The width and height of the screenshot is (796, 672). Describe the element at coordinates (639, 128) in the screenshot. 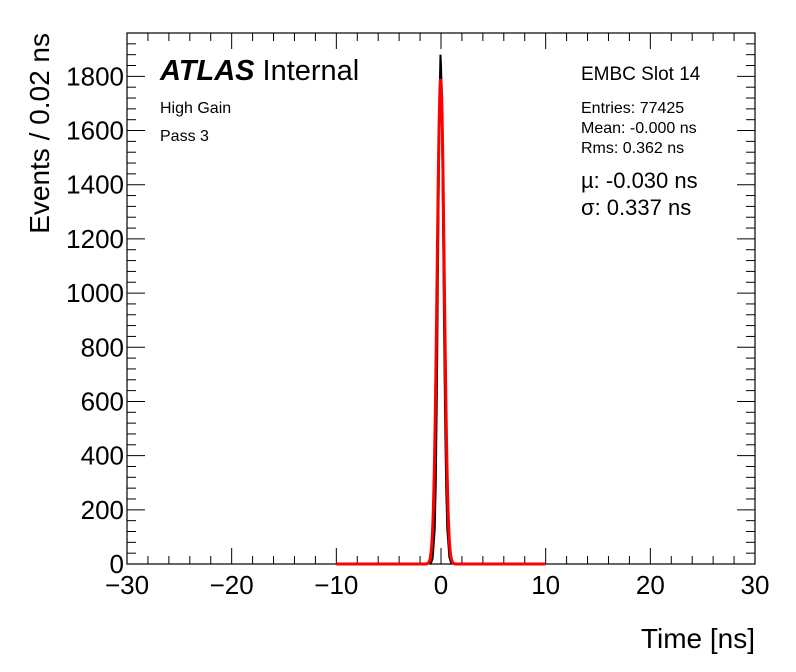

I see `mean-label: Mean: -0.000 ns` at that location.